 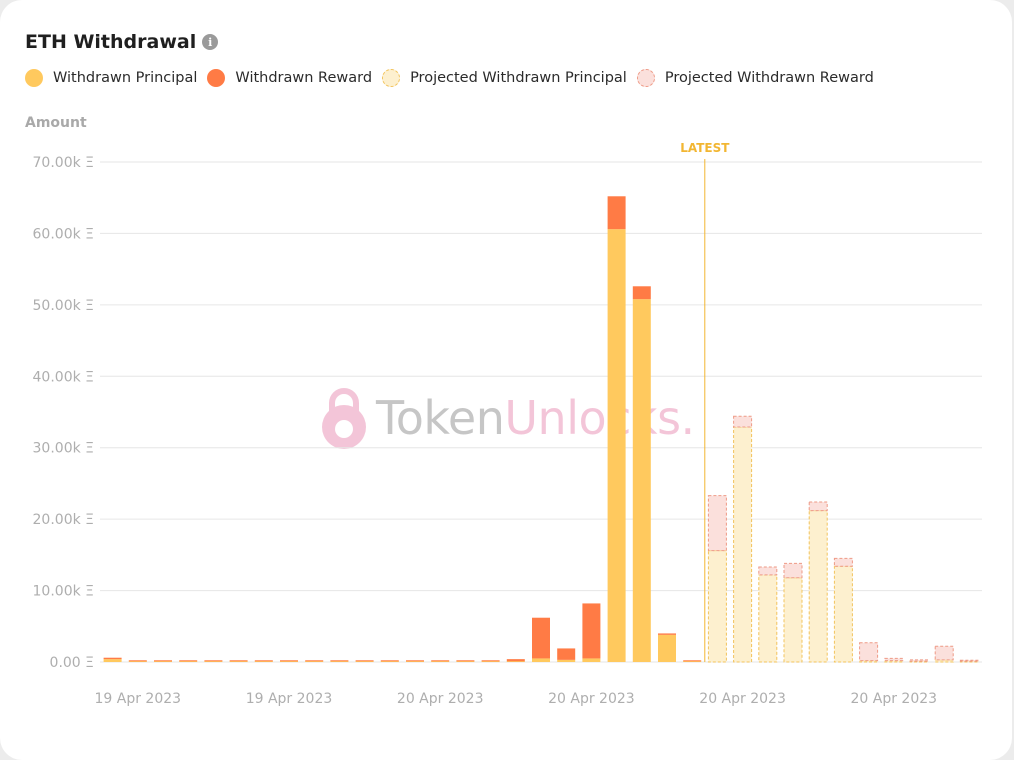 What do you see at coordinates (304, 78) in the screenshot?
I see `legend-label: Withdrawn Reward` at bounding box center [304, 78].